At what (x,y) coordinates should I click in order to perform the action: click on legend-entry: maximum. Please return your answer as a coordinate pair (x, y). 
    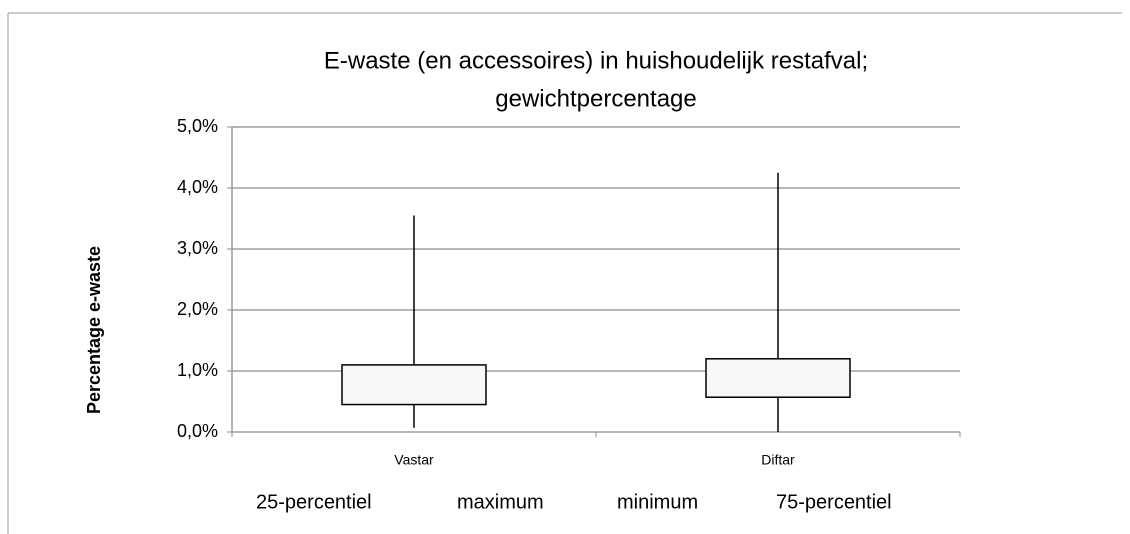
    Looking at the image, I should click on (500, 502).